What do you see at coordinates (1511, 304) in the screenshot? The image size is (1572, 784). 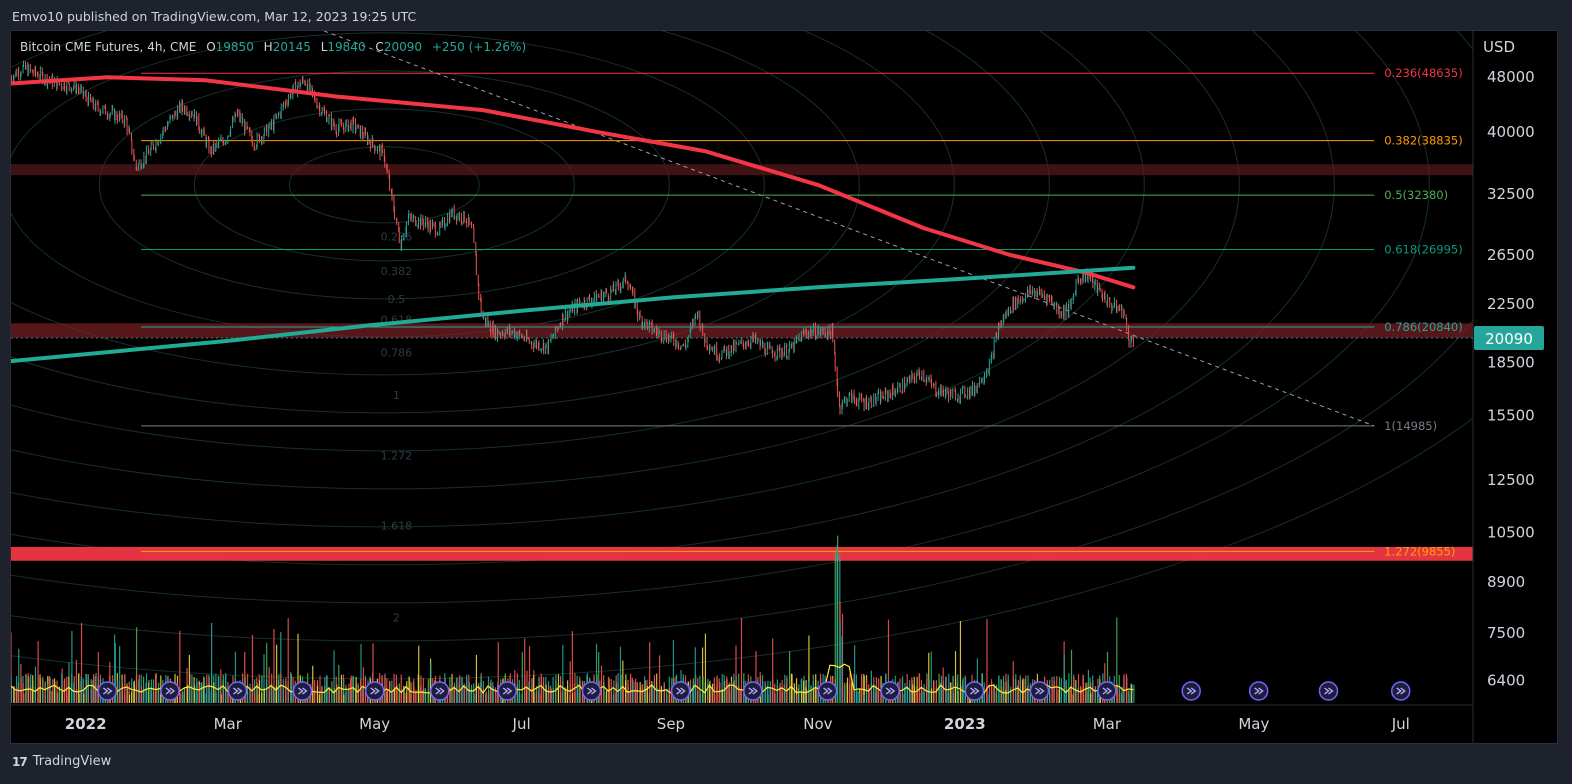 I see `price-tick-label: 22500` at bounding box center [1511, 304].